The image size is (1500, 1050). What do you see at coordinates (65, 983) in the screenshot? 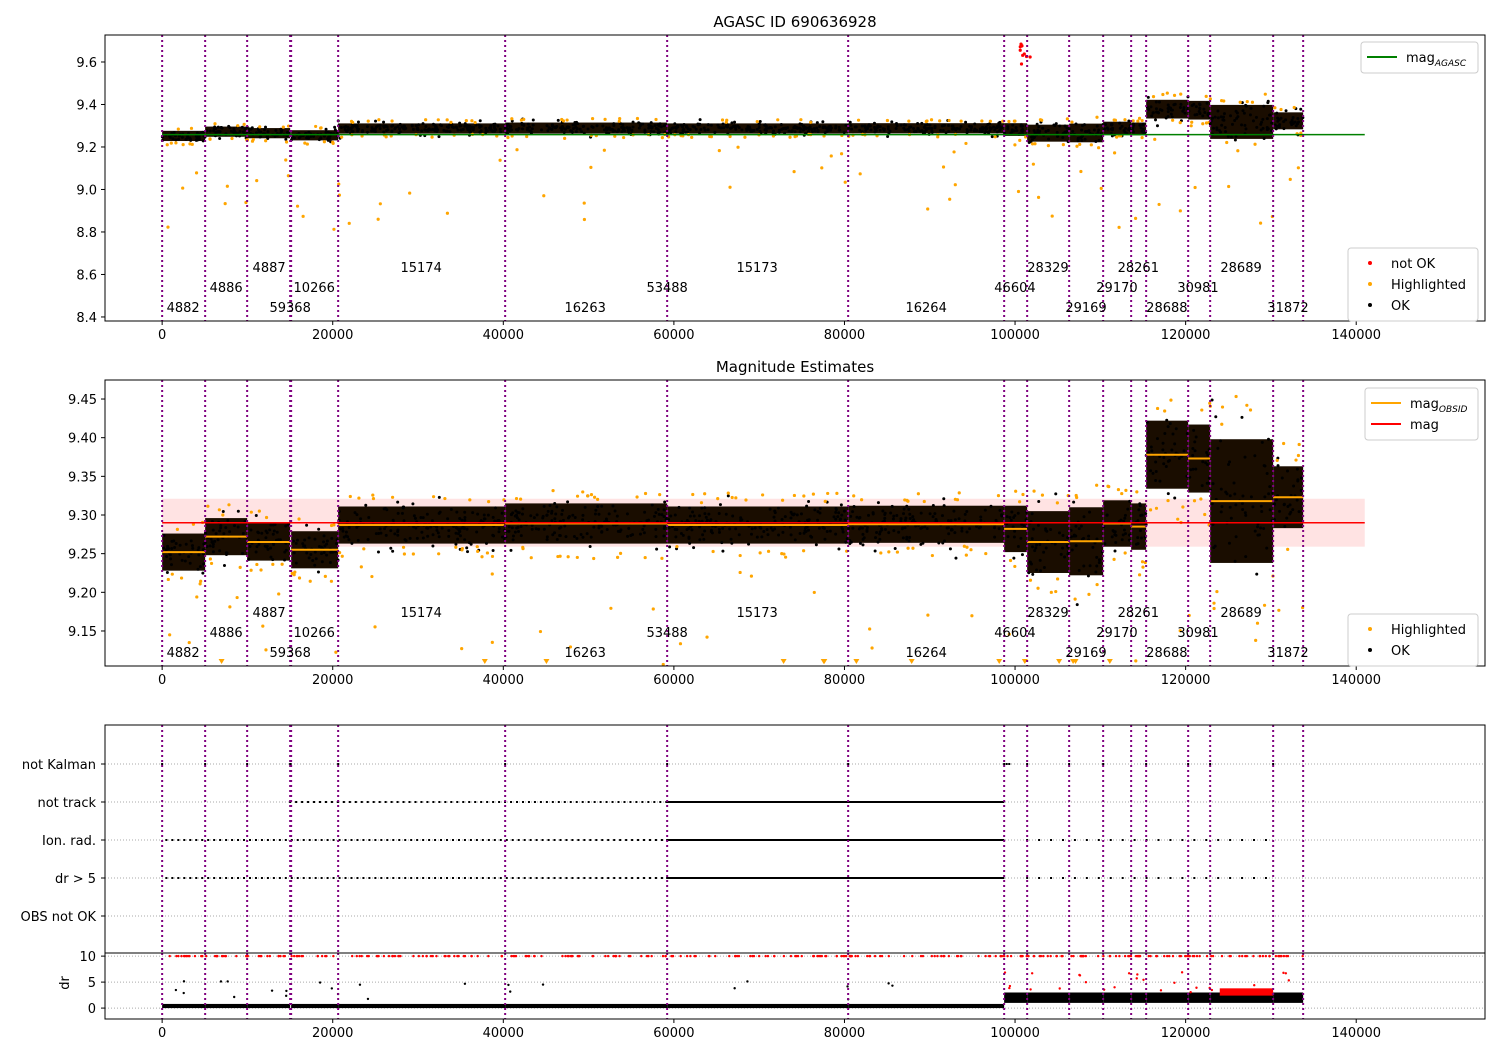
I see `dr-axis-label: dr` at bounding box center [65, 983].